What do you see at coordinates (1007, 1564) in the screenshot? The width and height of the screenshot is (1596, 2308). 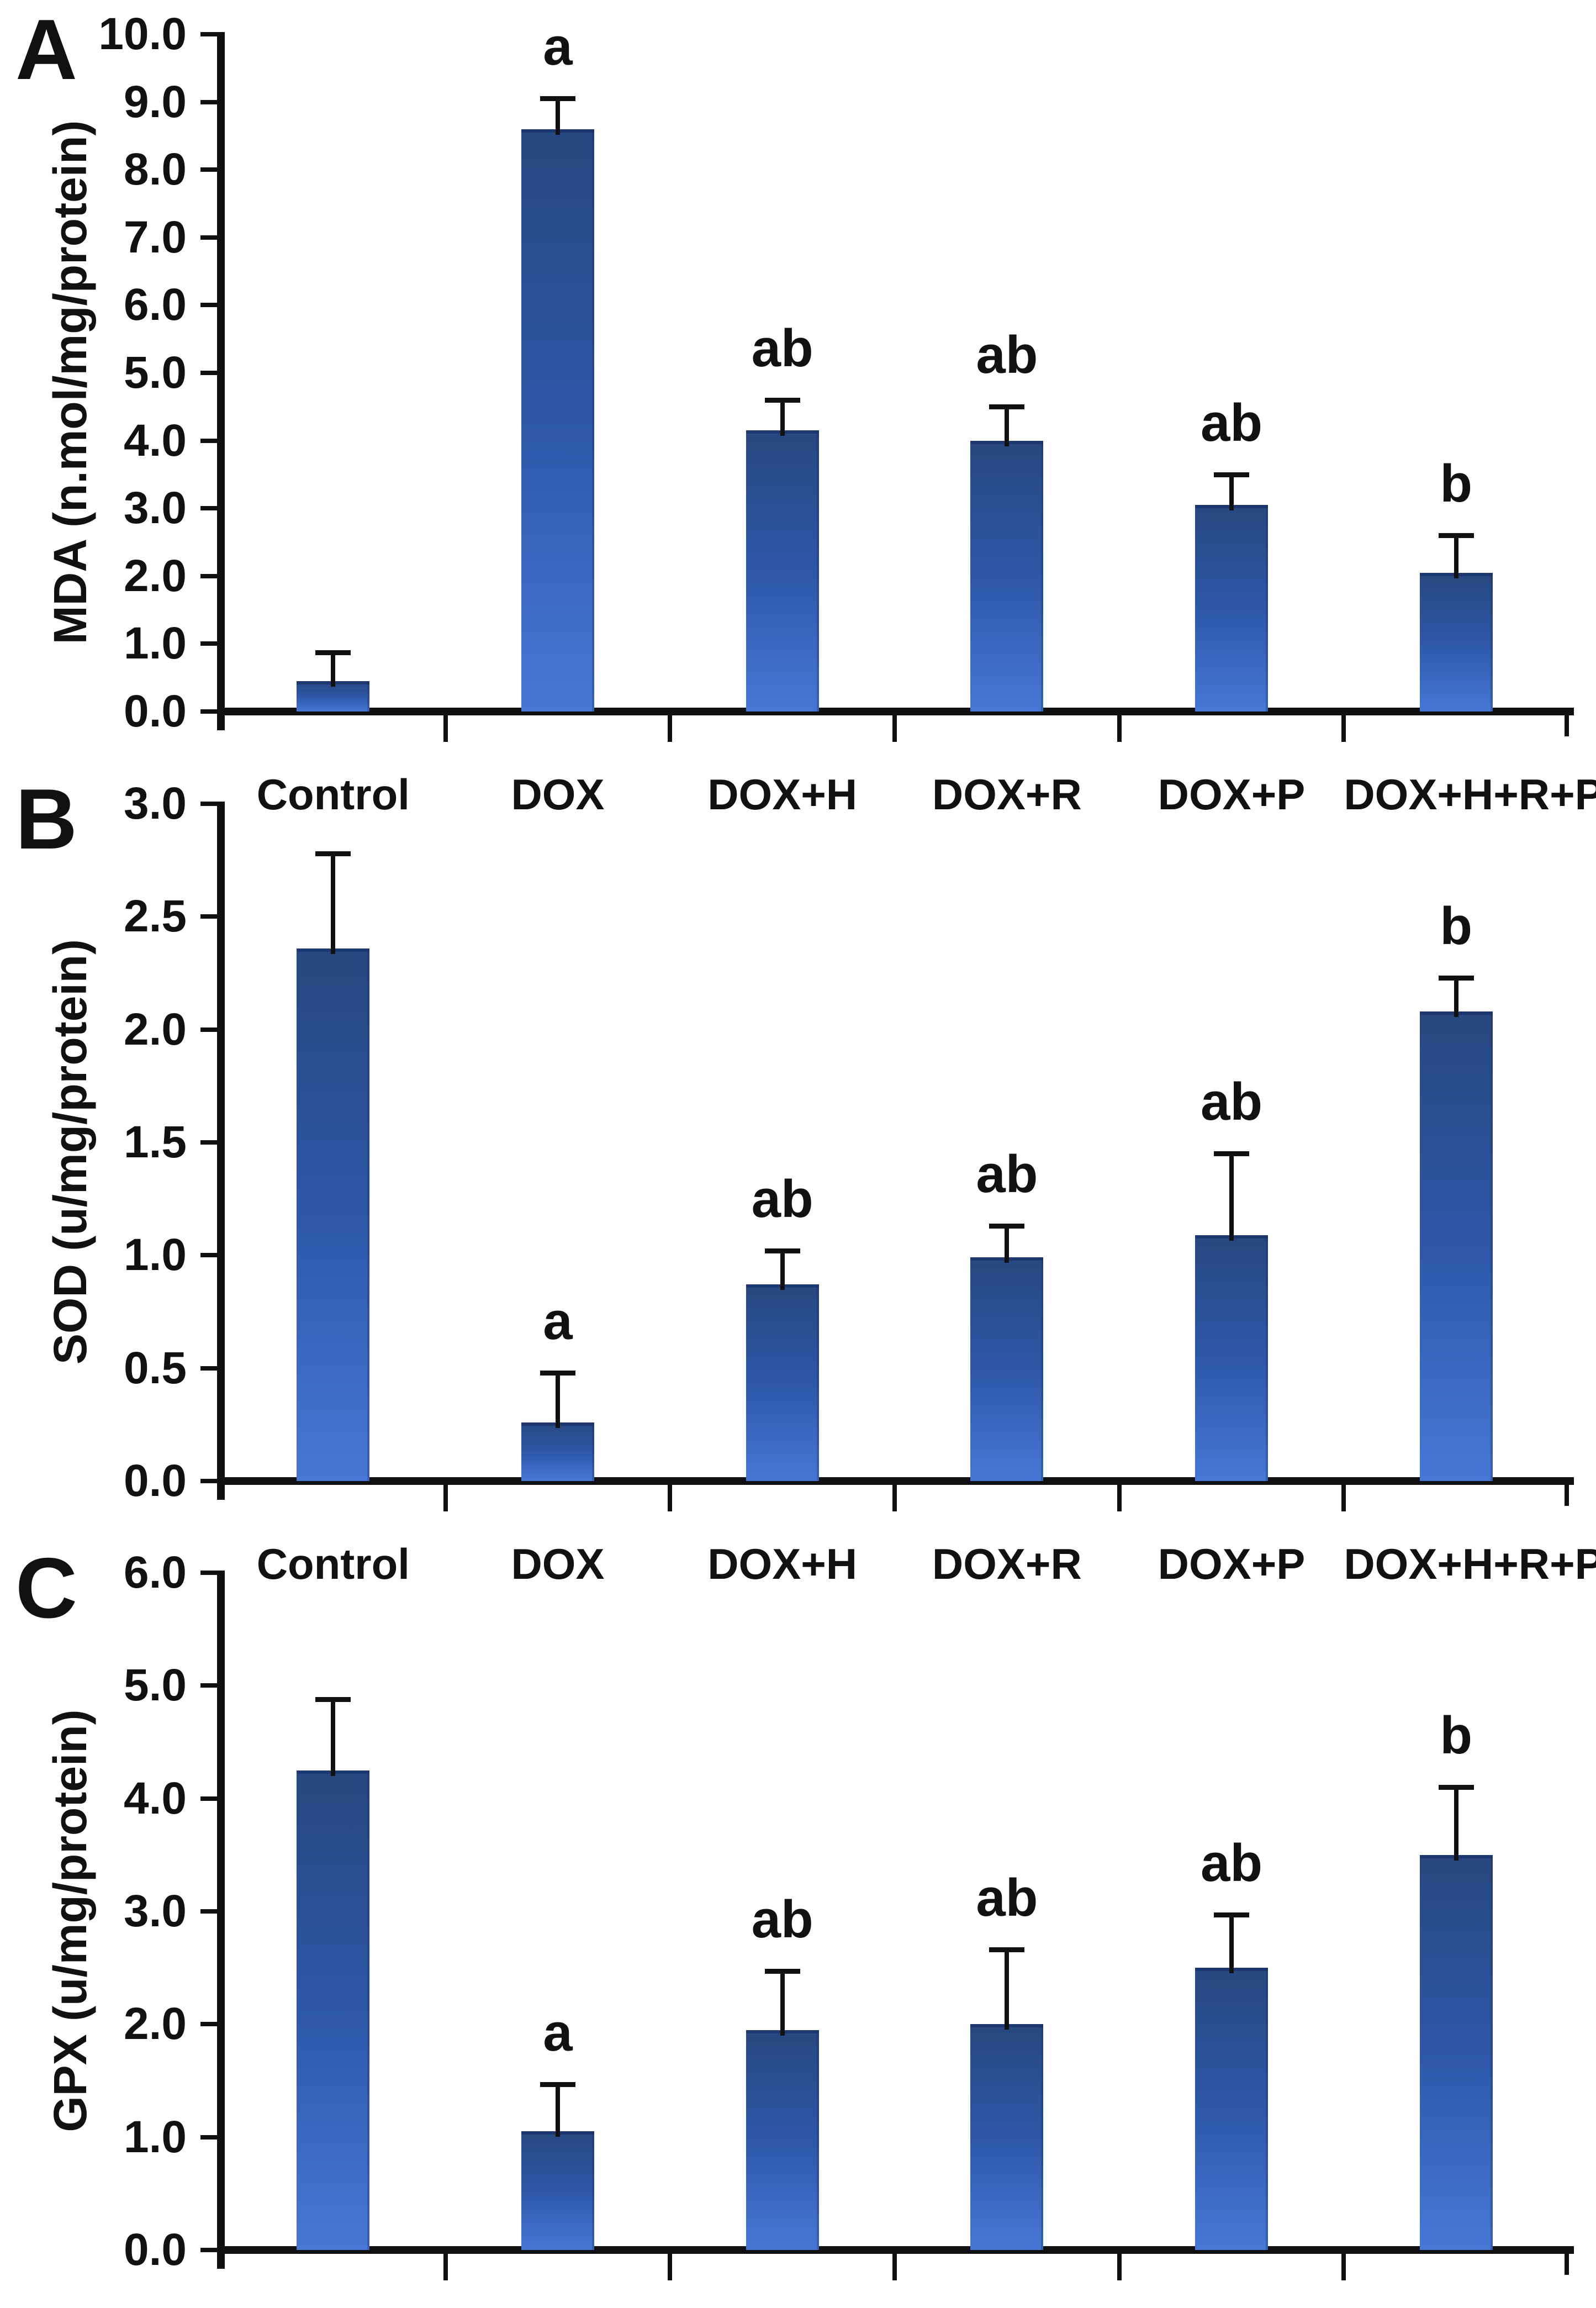 I see `x-category-label: DOX+R` at bounding box center [1007, 1564].